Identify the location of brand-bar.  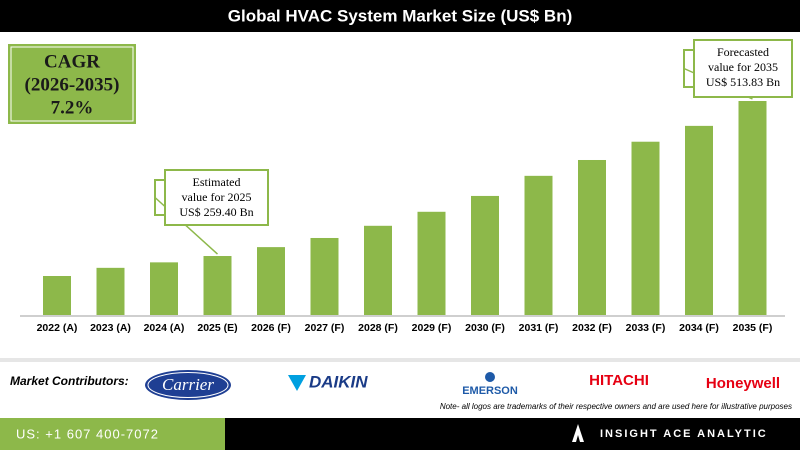
(512, 434).